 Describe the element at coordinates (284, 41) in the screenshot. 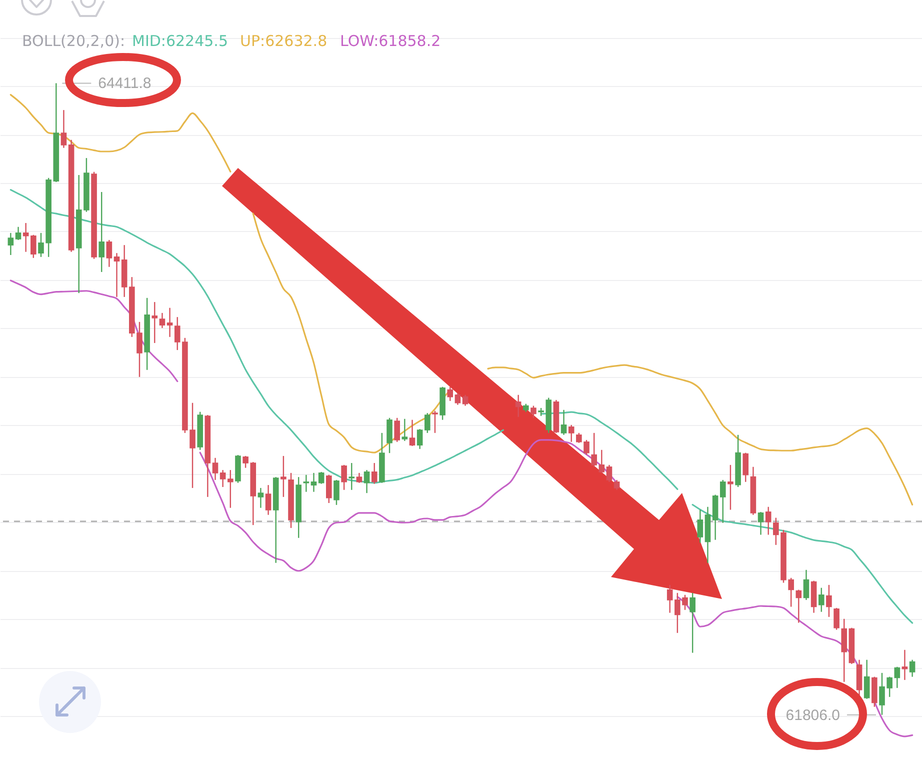

I see `text: UP:62632.8` at that location.